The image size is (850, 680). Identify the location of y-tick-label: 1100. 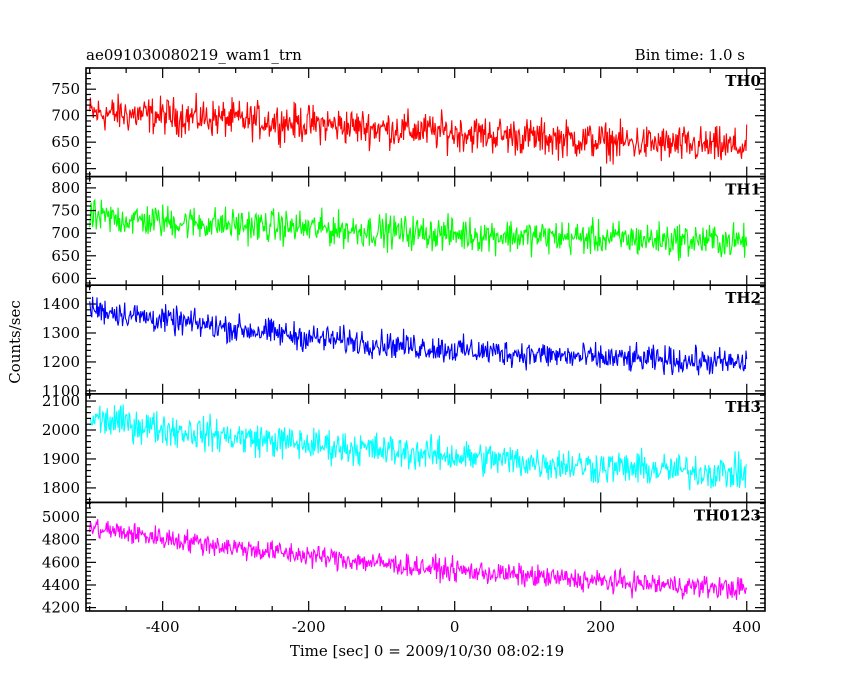
(61, 391).